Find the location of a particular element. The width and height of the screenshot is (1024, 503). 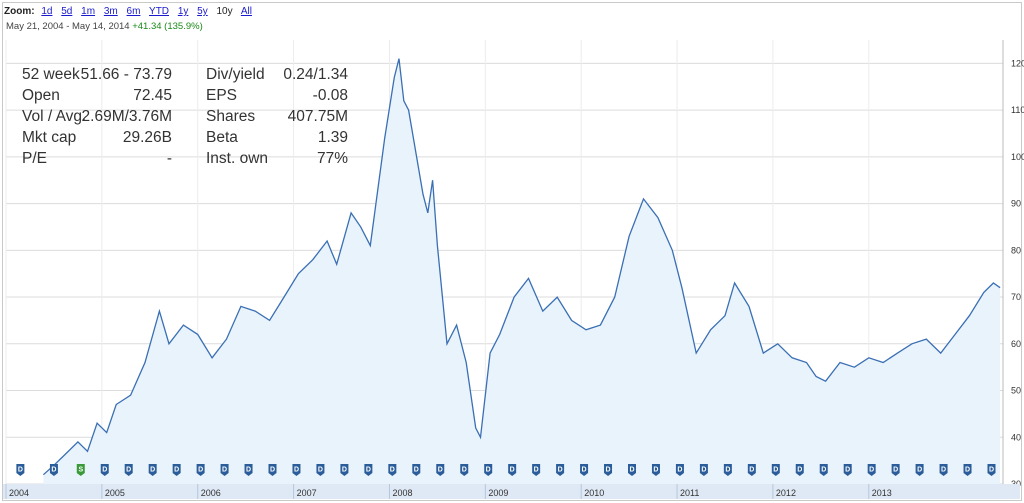

zoom-6m: 6m is located at coordinates (133, 11).